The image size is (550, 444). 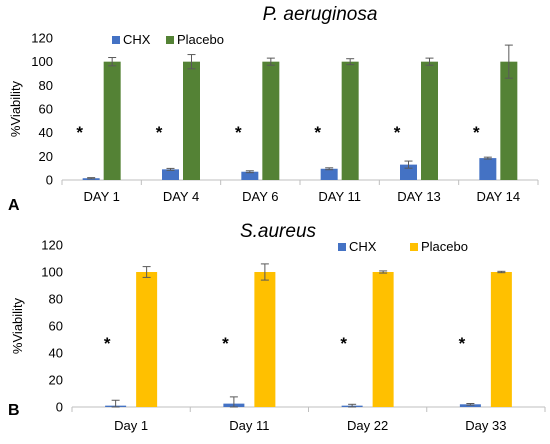 What do you see at coordinates (462, 343) in the screenshot?
I see `panel-b-significance-star-day-33: *` at bounding box center [462, 343].